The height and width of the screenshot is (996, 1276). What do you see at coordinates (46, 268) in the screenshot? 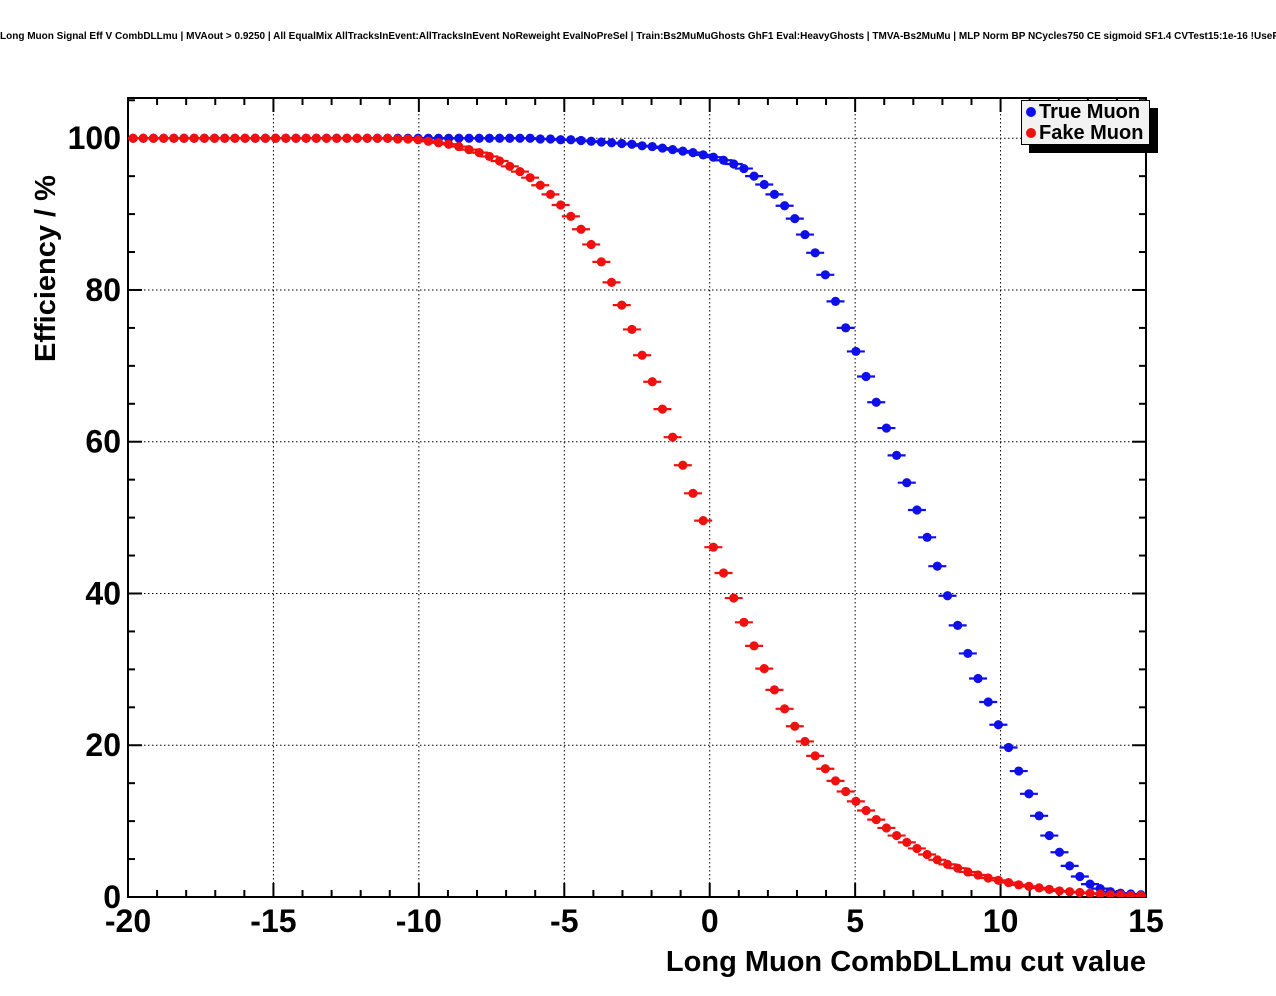
I see `y-axis-title: Efficiency / %` at bounding box center [46, 268].